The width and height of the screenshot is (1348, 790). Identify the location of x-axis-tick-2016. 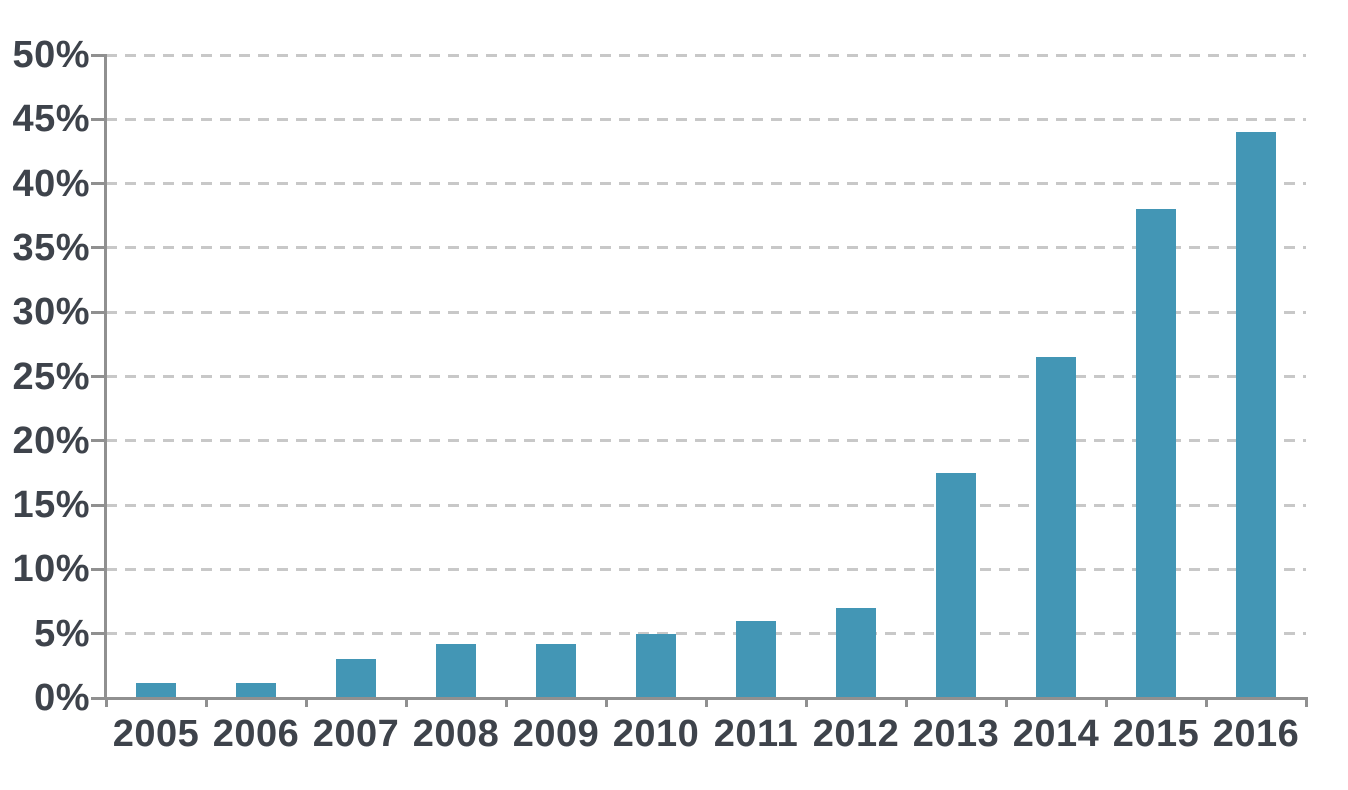
(1206, 702).